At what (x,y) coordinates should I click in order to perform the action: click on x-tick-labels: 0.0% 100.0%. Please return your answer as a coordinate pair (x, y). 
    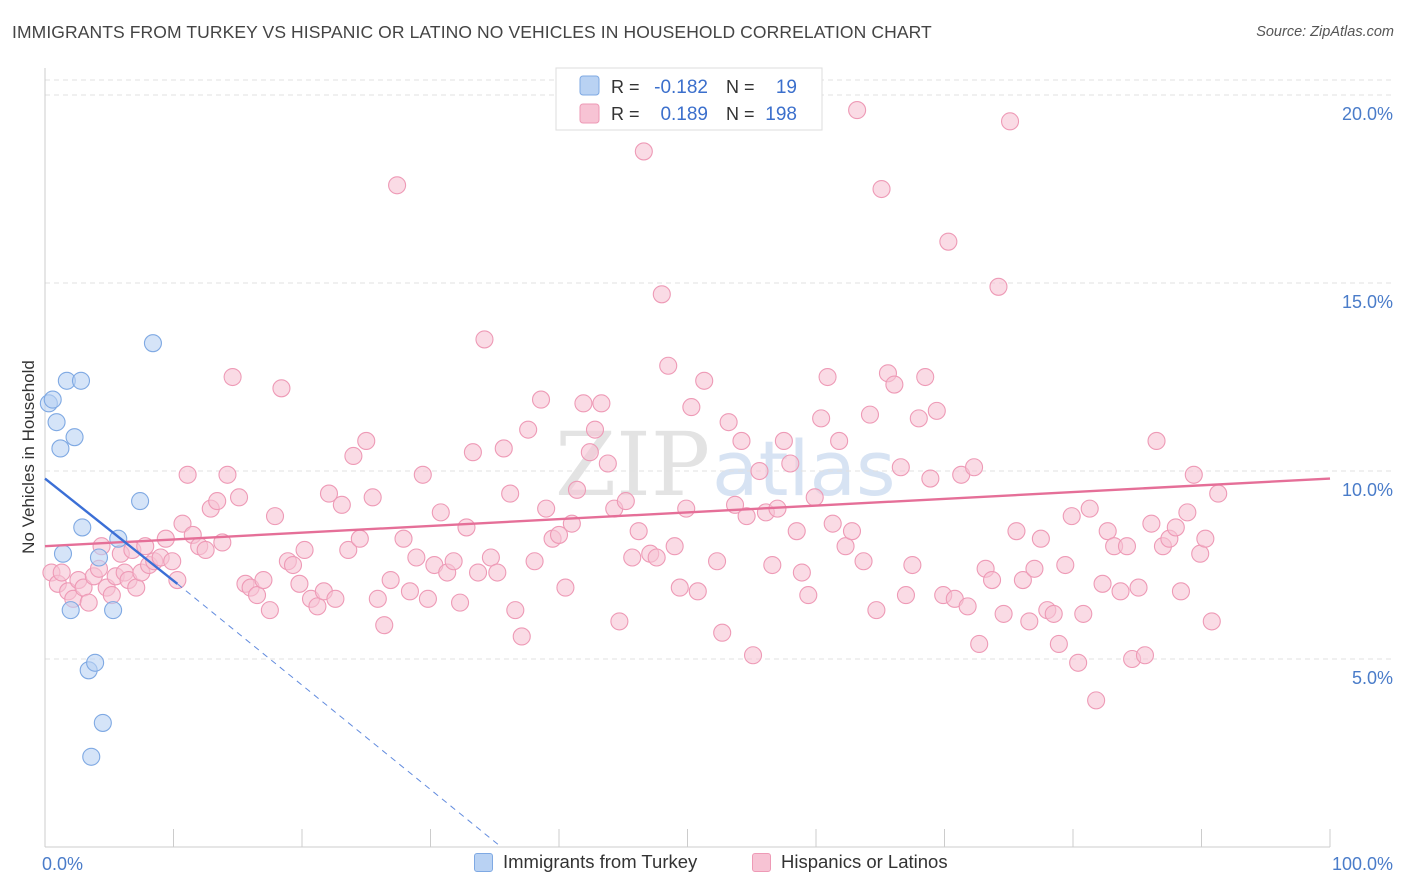
    Looking at the image, I should click on (717, 864).